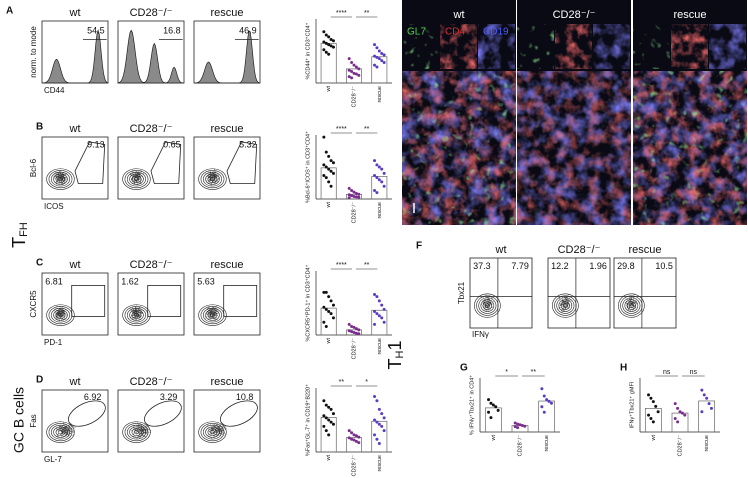 The width and height of the screenshot is (748, 478). What do you see at coordinates (226, 13) in the screenshot?
I see `column-header: rescue` at bounding box center [226, 13].